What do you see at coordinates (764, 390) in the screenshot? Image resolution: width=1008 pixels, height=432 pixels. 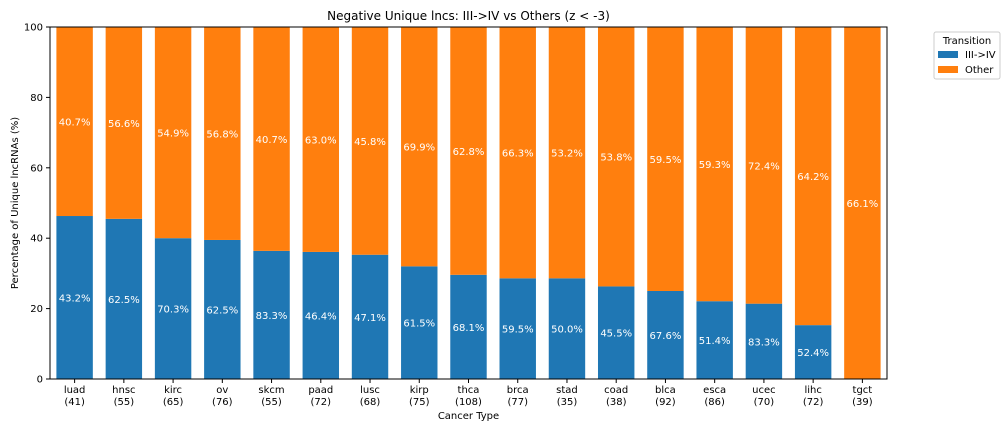 I see `x-tick-label-ucec: ucec` at bounding box center [764, 390].